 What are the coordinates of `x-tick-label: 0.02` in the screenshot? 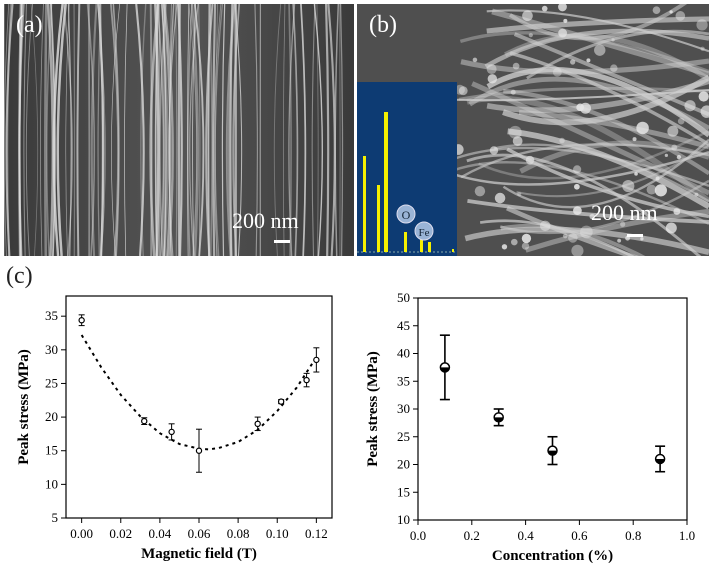 It's located at (120, 533).